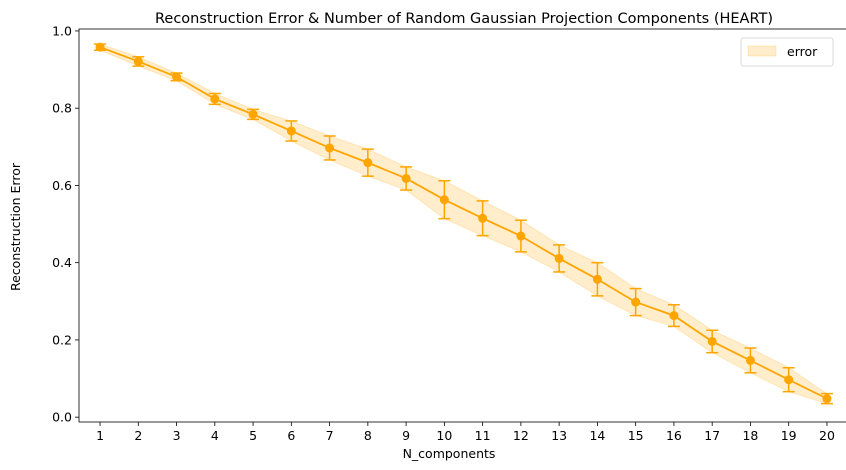 The image size is (846, 470). Describe the element at coordinates (712, 435) in the screenshot. I see `x-tick-label: 17` at that location.